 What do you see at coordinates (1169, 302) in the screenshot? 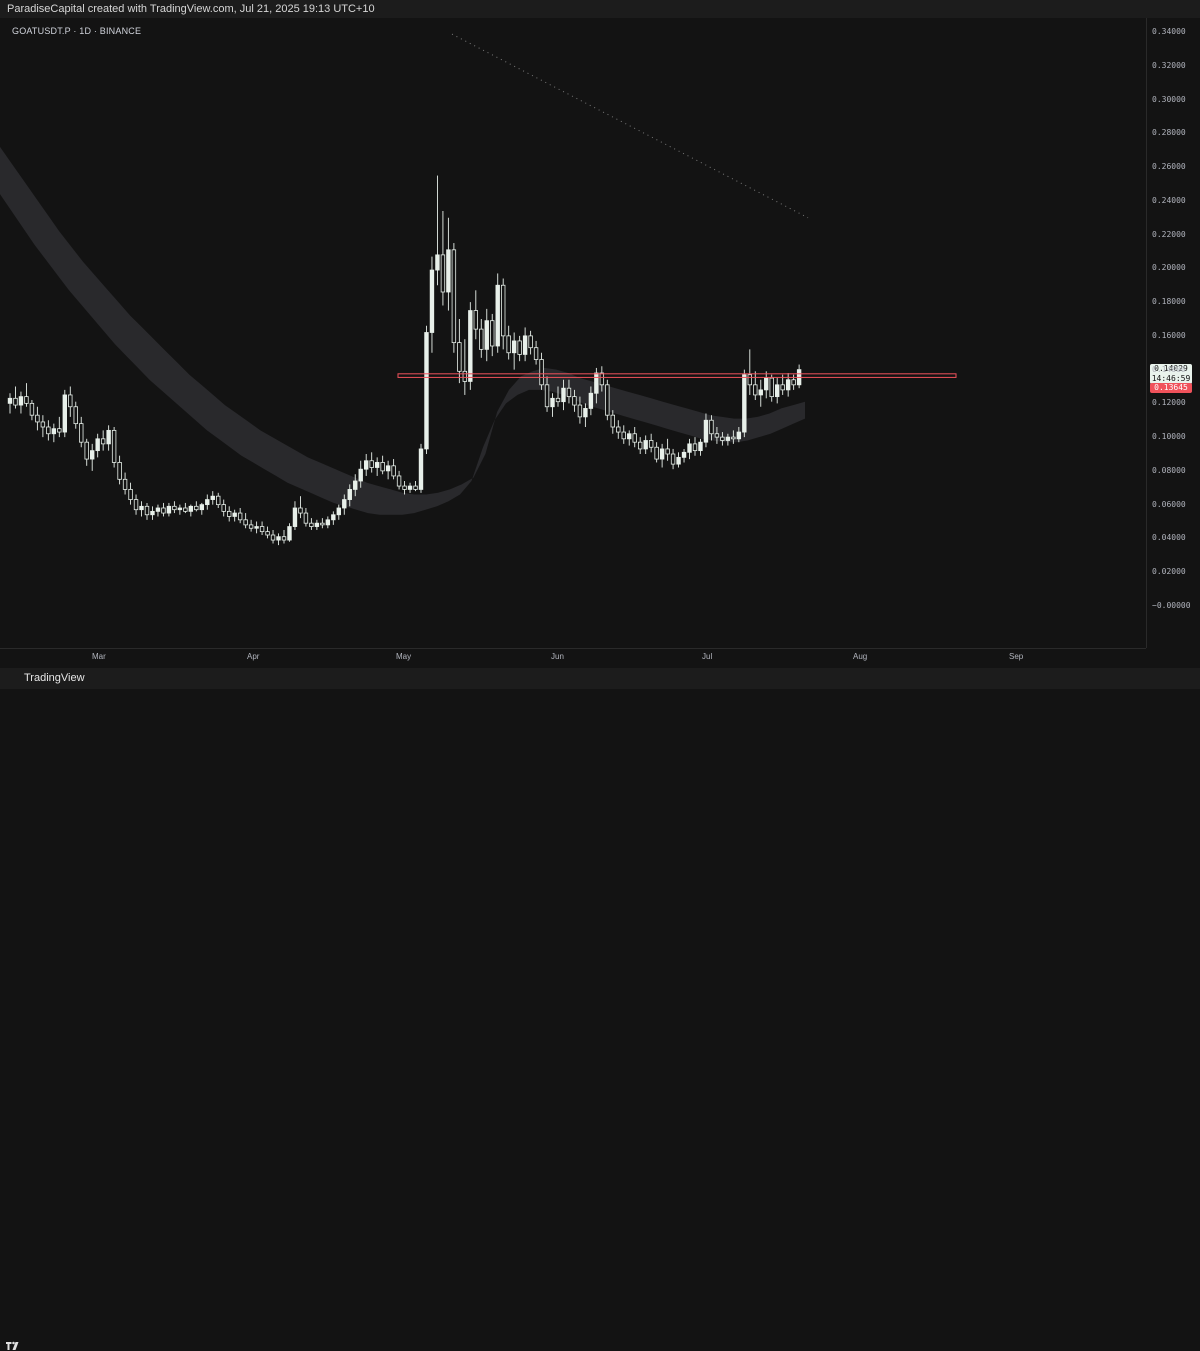
I see `price-tick-label: 0.18000` at bounding box center [1169, 302].